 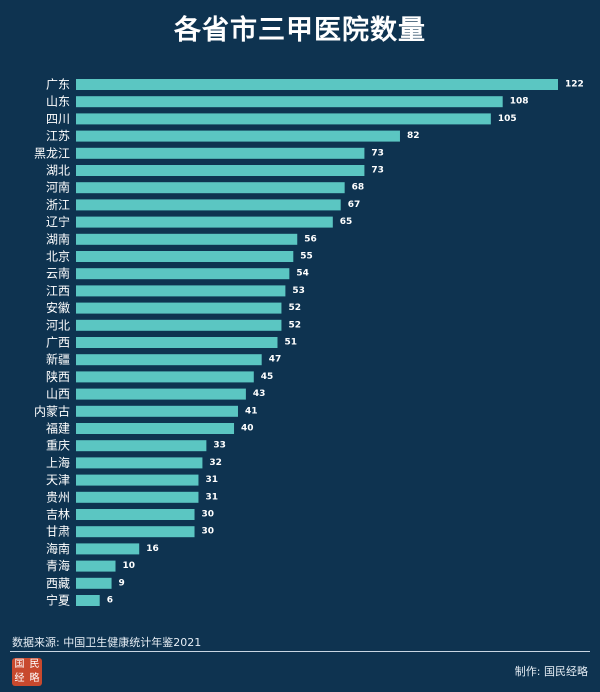 What do you see at coordinates (152, 549) in the screenshot?
I see `value-label: 16` at bounding box center [152, 549].